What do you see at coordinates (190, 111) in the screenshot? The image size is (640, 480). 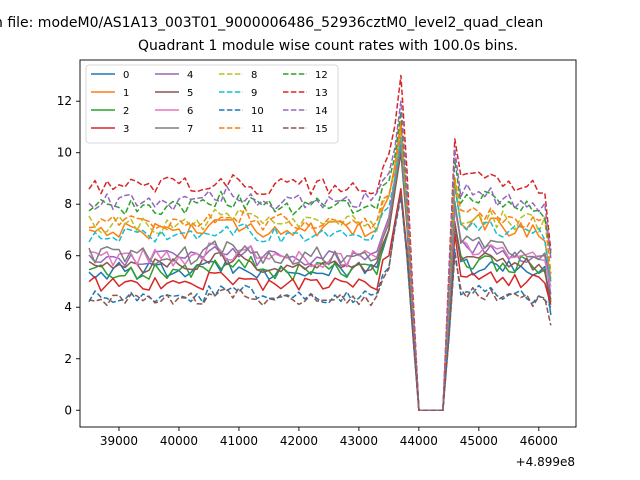 I see `legend-label-6: 6` at bounding box center [190, 111].